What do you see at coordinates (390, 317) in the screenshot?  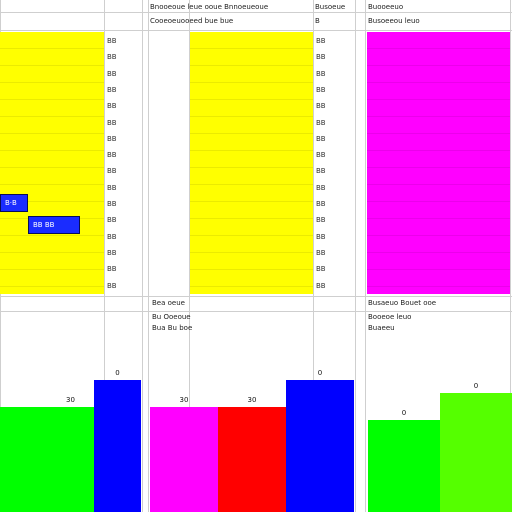 I see `section-title-right-2: Booeoe leuo` at bounding box center [390, 317].